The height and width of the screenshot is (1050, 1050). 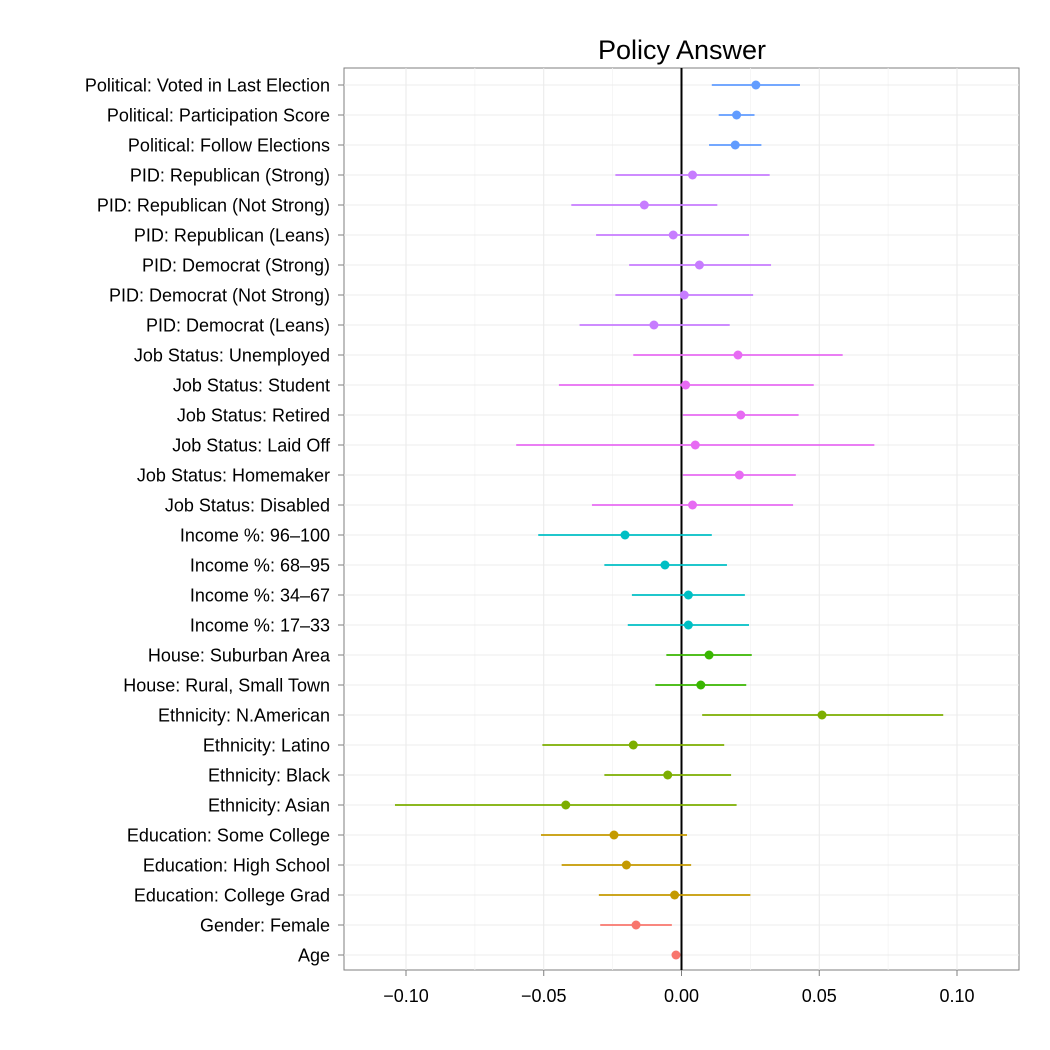 I want to click on y-tick-label: PID: Democrat (Not Strong), so click(x=219, y=296).